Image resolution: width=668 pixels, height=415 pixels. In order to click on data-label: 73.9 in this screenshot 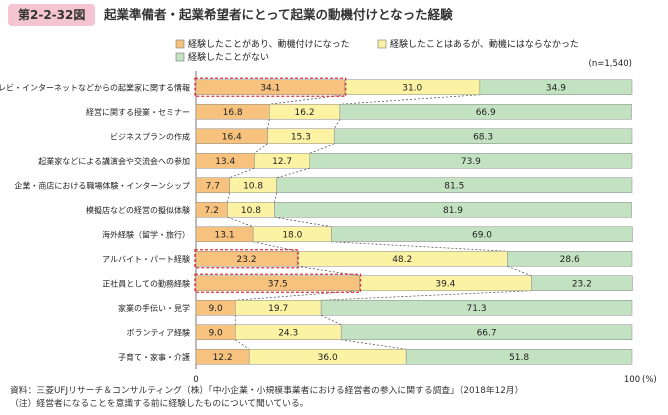, I will do `click(471, 162)`.